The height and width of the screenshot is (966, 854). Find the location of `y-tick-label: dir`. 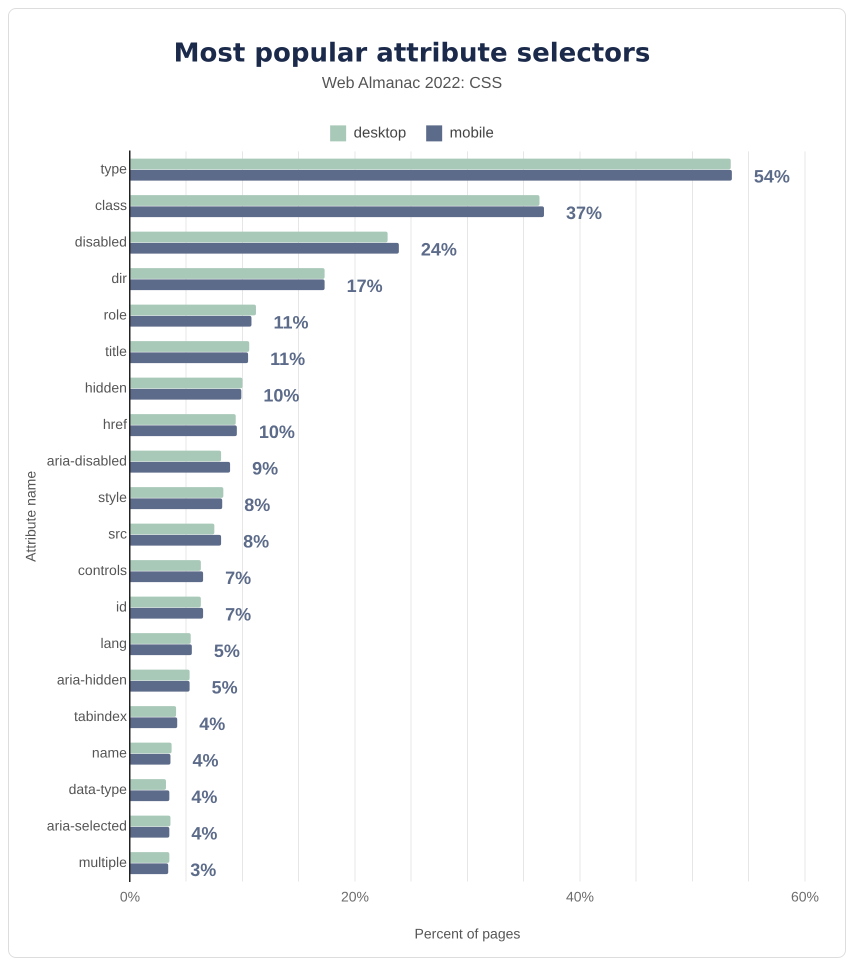

y-tick-label: dir is located at coordinates (119, 278).